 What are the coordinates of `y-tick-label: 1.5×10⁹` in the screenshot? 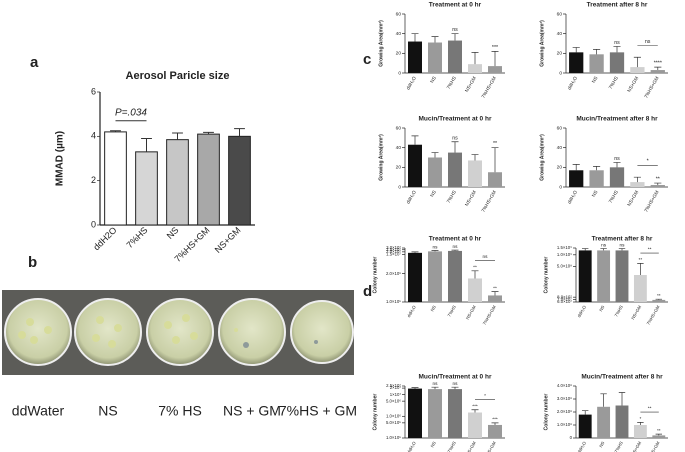 It's located at (564, 247).